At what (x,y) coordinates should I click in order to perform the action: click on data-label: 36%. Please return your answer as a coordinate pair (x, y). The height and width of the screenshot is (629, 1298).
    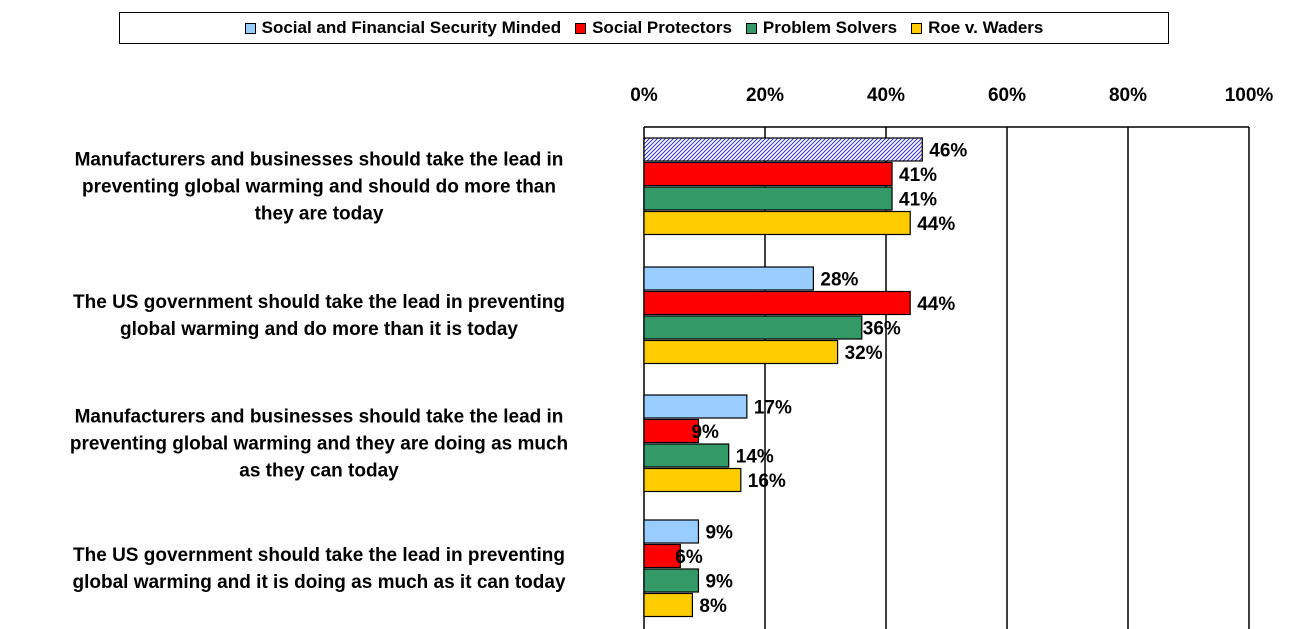
    Looking at the image, I should click on (882, 329).